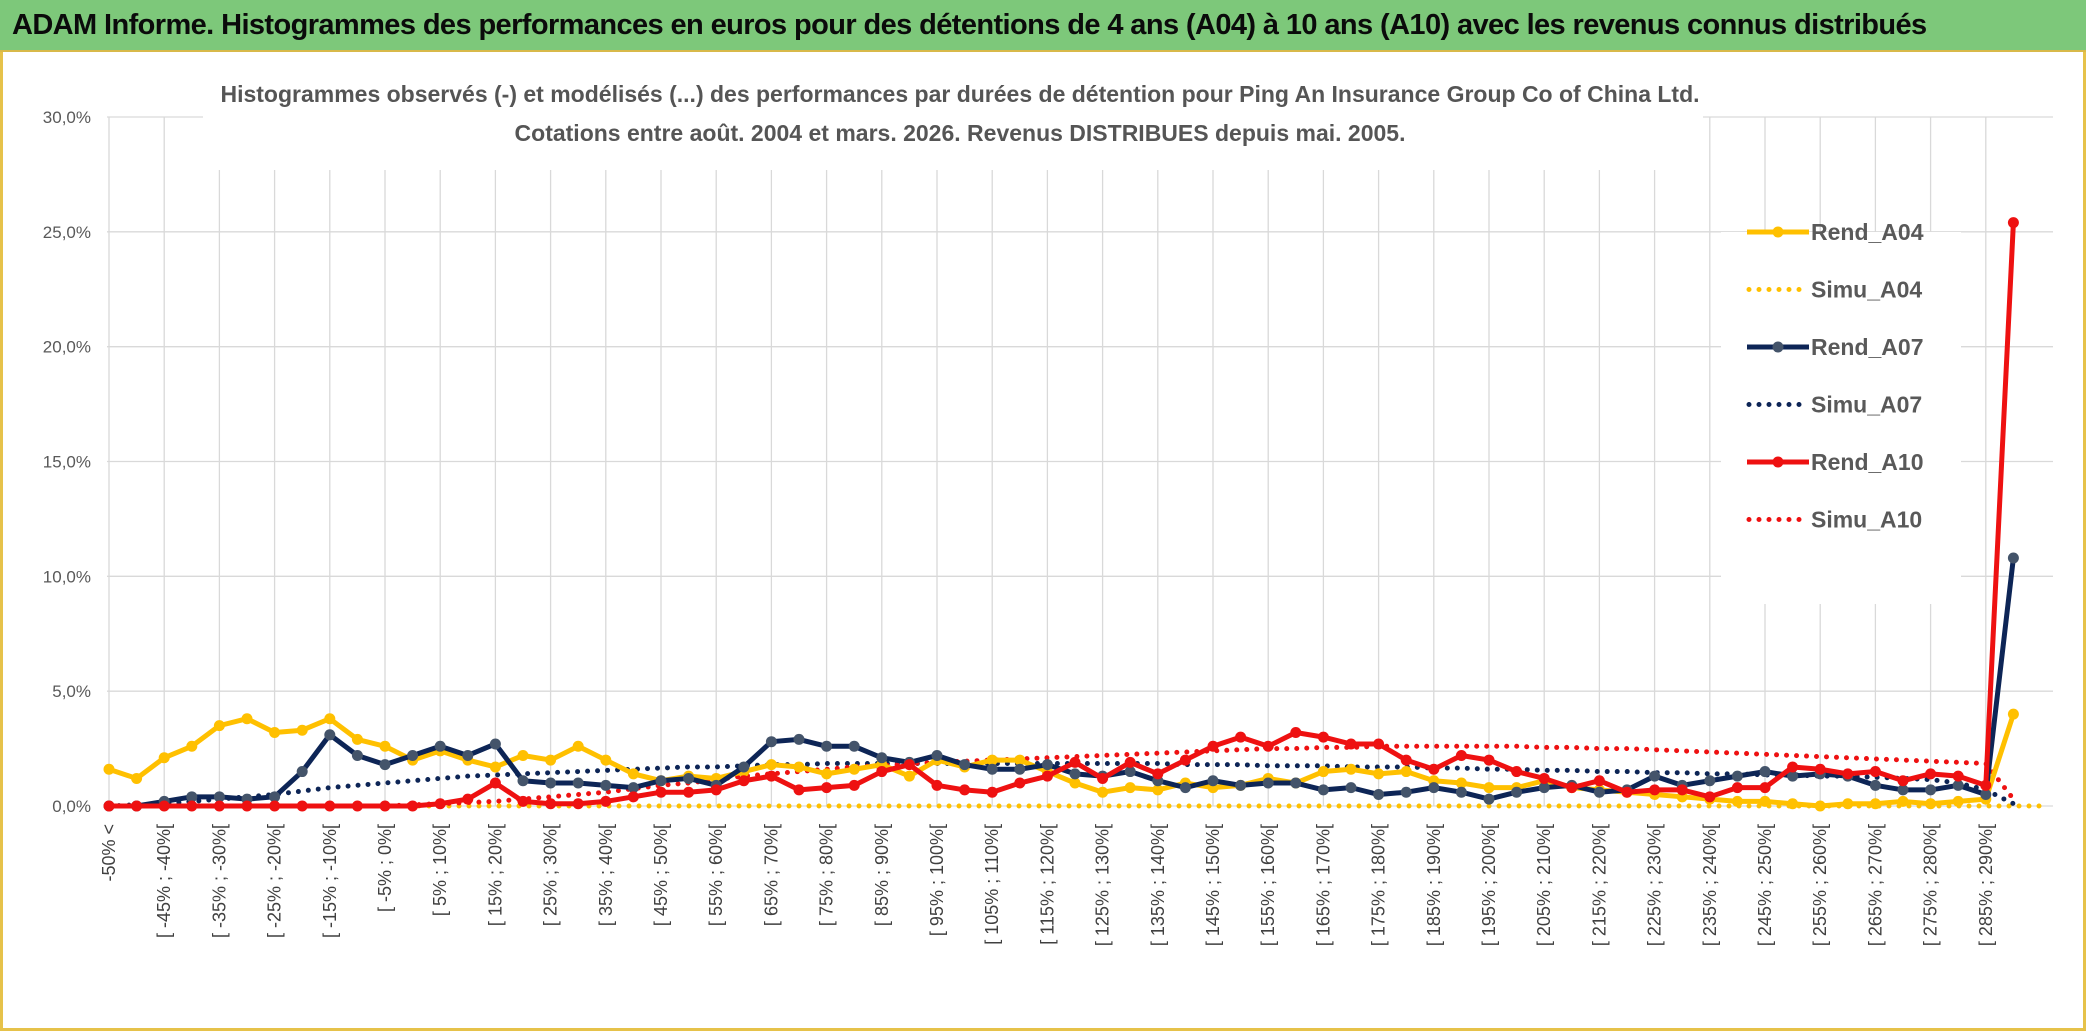  I want to click on legend-item: Rend_A04, so click(1835, 232).